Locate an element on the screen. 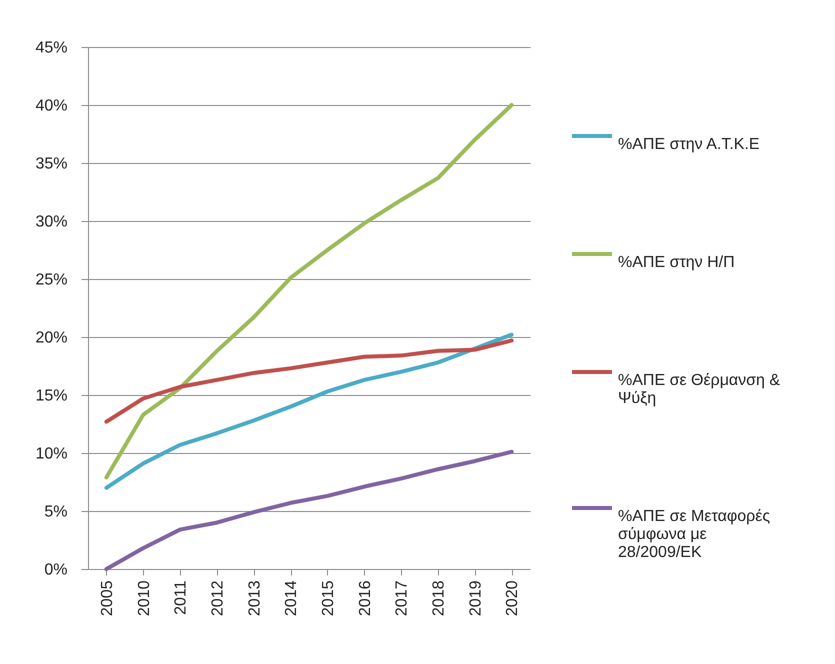 The height and width of the screenshot is (664, 835). y-tick-label: 10% is located at coordinates (51, 454).